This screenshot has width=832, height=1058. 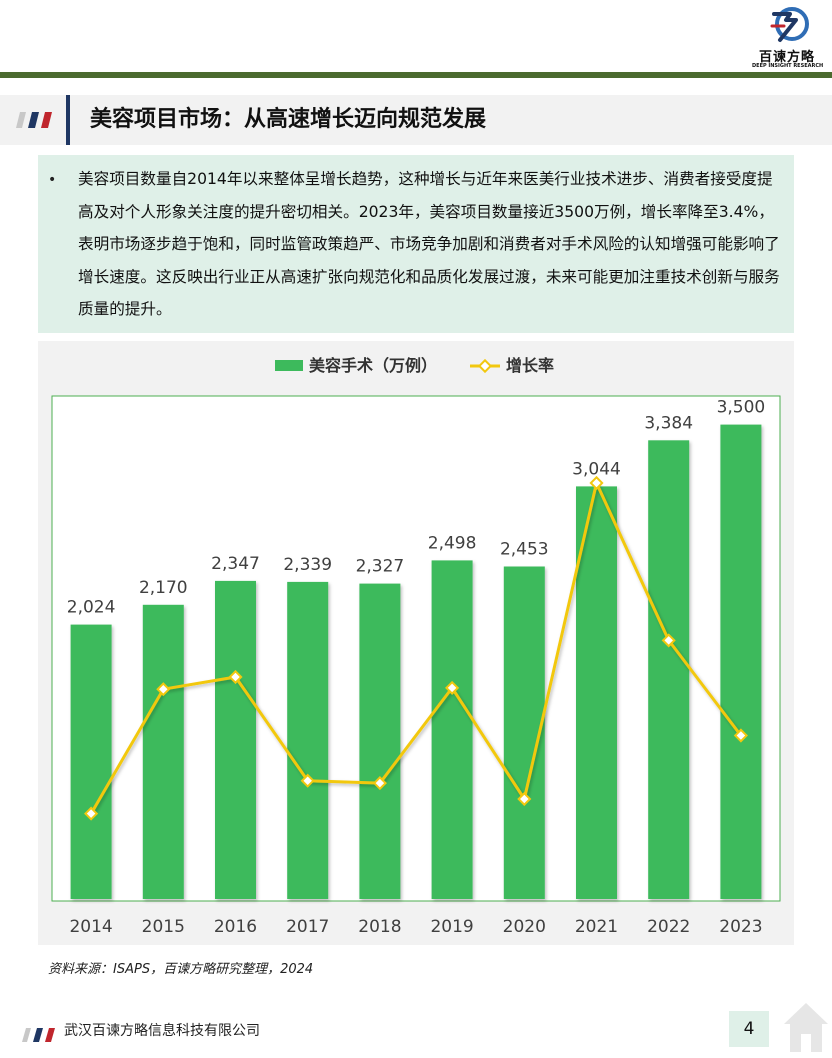 What do you see at coordinates (38, 1035) in the screenshot?
I see `footer-stripes-icon` at bounding box center [38, 1035].